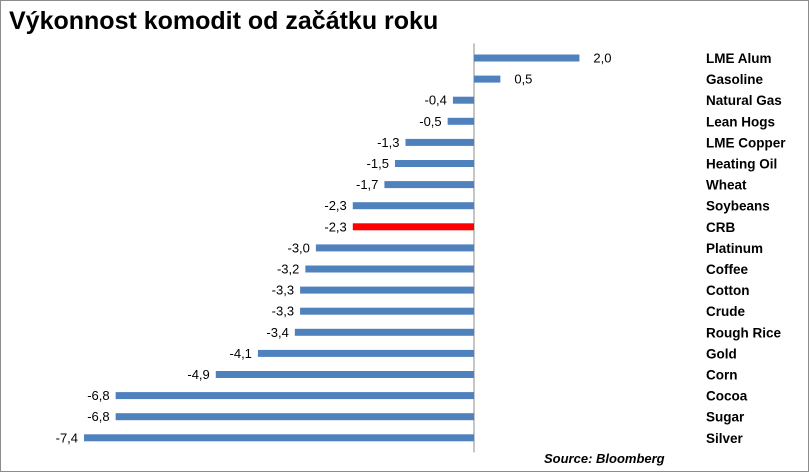 This screenshot has height=472, width=809. I want to click on data-label: 2,0, so click(602, 58).